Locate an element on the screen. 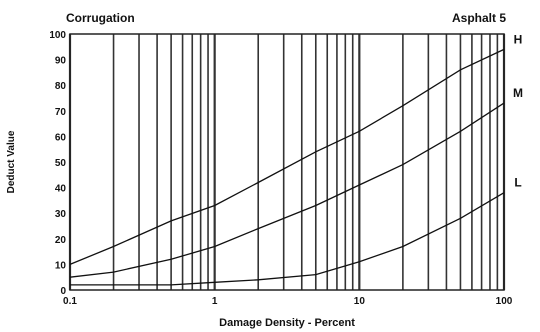 The image size is (540, 332). y-tick-label: 20 is located at coordinates (61, 240).